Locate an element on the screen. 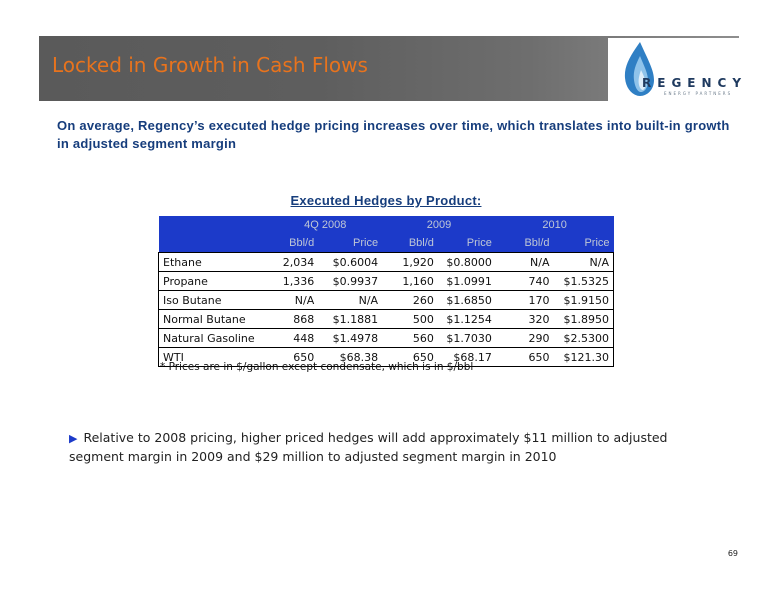  table-cell: 320 is located at coordinates (524, 319).